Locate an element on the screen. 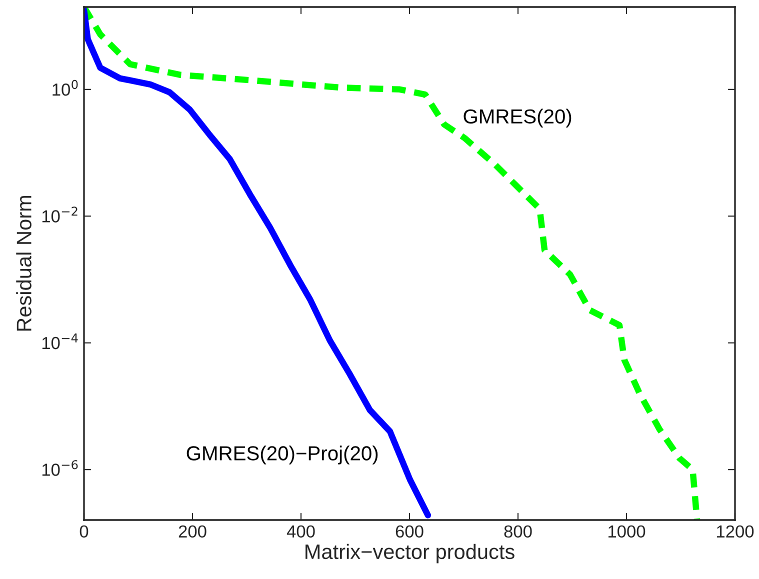  x-tick-label: 1000 is located at coordinates (627, 531).